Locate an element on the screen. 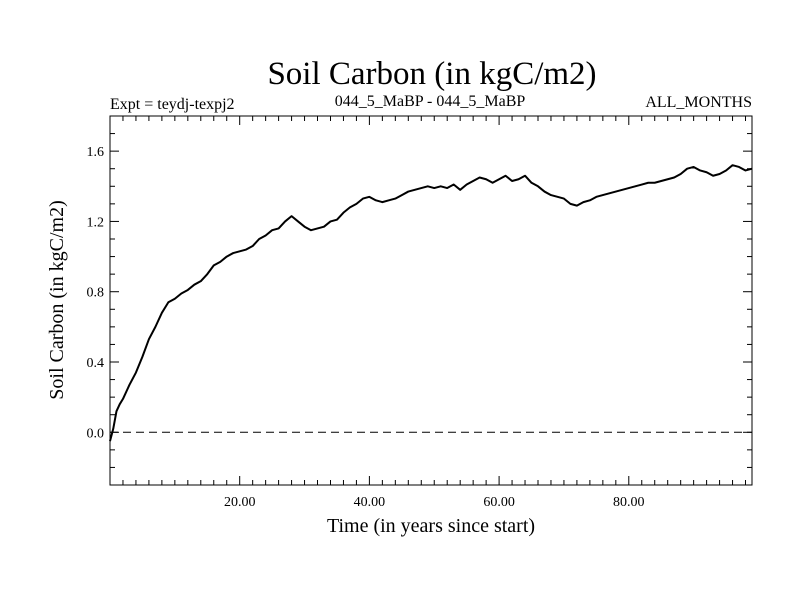  chart-title: Soil Carbon (in kgC/m2) is located at coordinates (431, 74).